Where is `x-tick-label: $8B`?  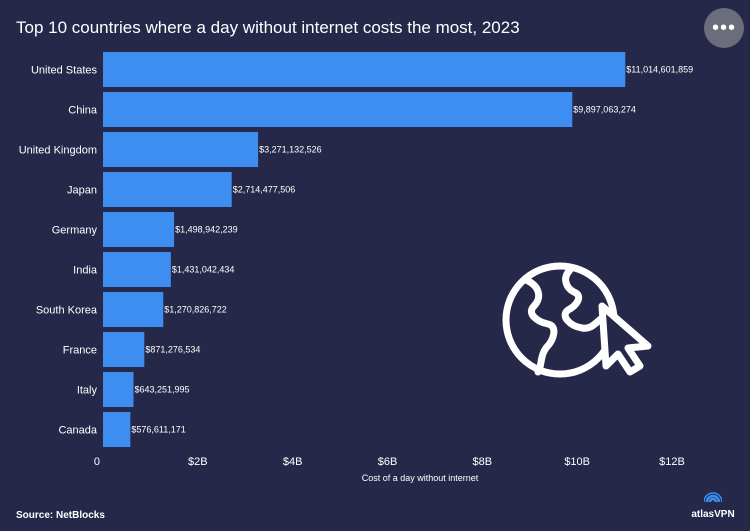
x-tick-label: $8B is located at coordinates (483, 462).